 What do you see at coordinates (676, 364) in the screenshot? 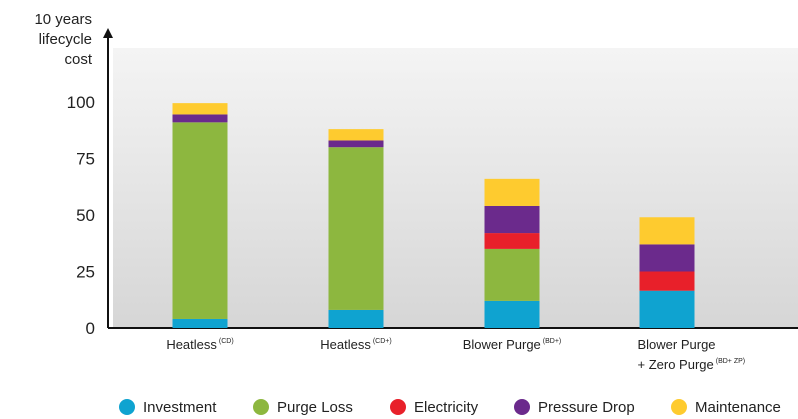
I see `x-category-label-text: + Zero Purge` at bounding box center [676, 364].